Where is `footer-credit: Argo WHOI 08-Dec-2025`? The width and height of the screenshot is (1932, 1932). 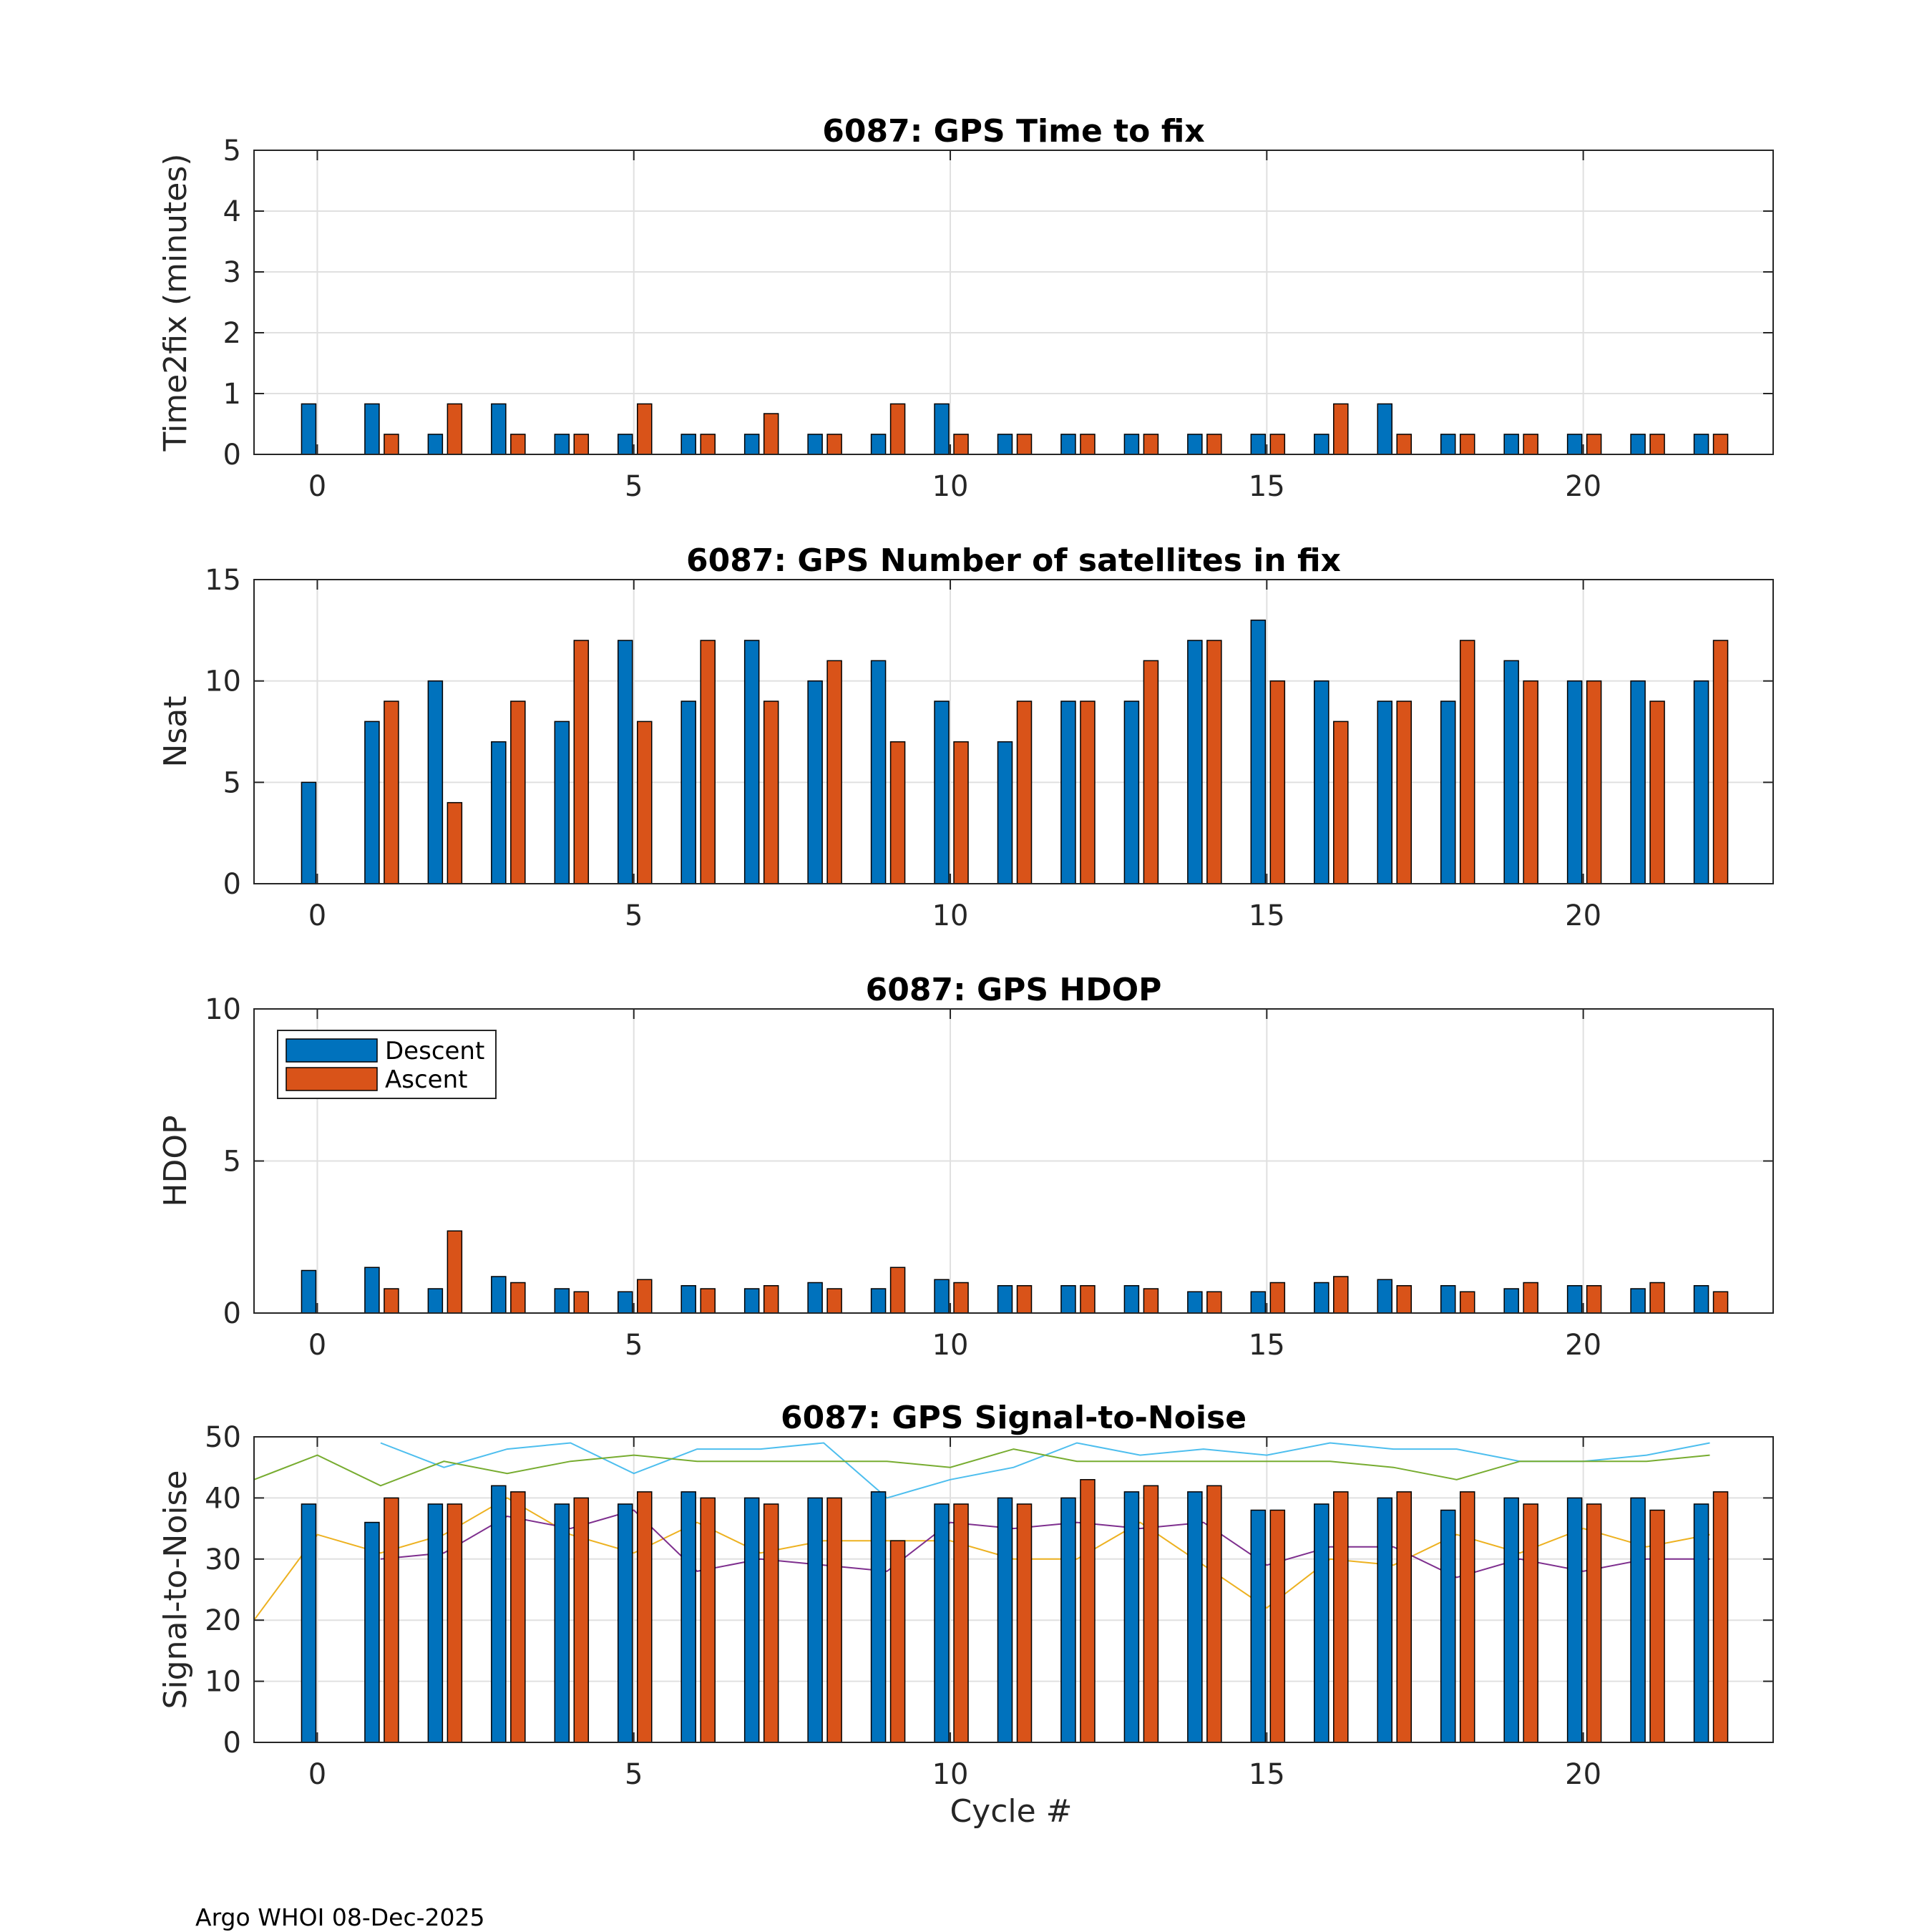
footer-credit: Argo WHOI 08-Dec-2025 is located at coordinates (340, 1917).